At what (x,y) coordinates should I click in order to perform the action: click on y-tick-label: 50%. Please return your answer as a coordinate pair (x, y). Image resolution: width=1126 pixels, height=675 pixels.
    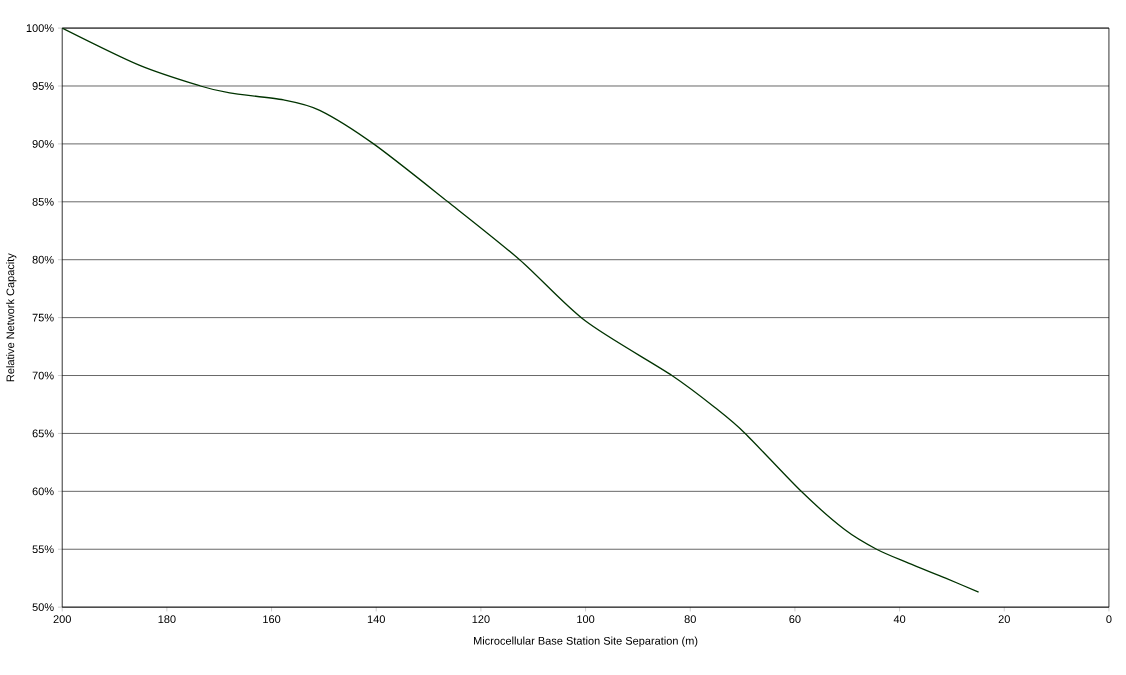
    Looking at the image, I should click on (43, 607).